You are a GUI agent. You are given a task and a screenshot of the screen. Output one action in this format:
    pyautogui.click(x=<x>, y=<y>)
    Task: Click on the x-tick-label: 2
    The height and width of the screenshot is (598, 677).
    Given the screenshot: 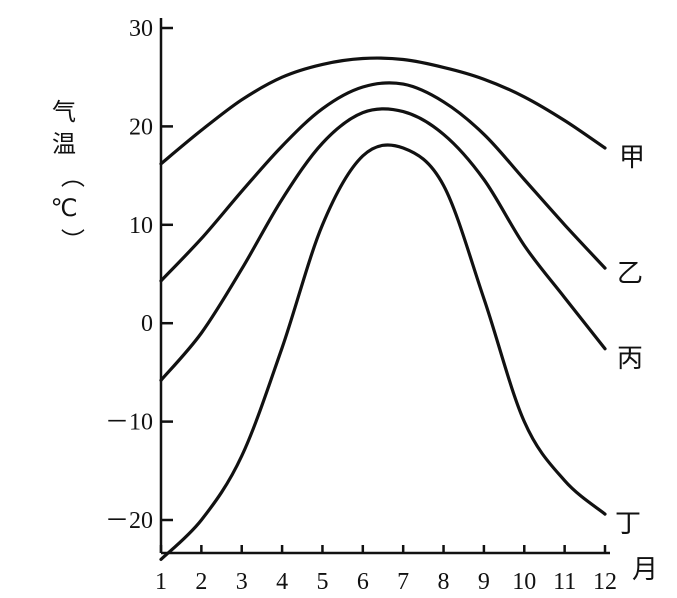 What is the action you would take?
    pyautogui.click(x=201, y=582)
    